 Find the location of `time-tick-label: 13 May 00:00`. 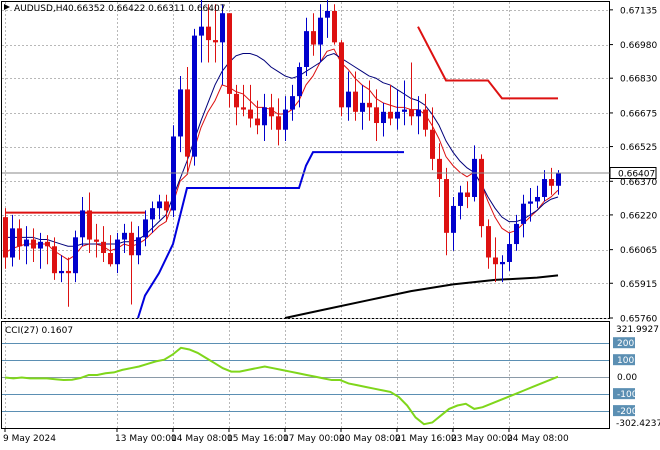

time-tick-label: 13 May 00:00 is located at coordinates (146, 439).